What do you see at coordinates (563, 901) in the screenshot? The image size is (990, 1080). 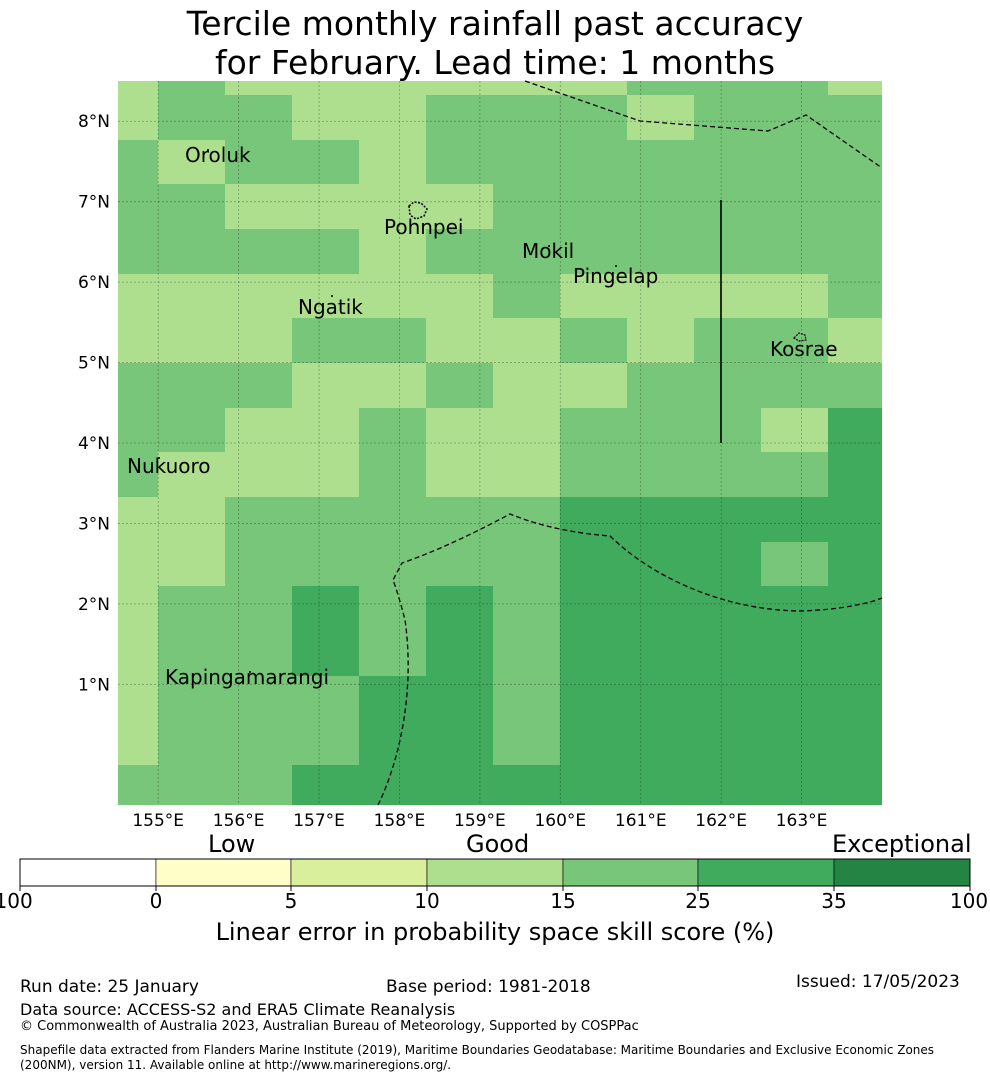 I see `colorbar-tick: 15` at bounding box center [563, 901].